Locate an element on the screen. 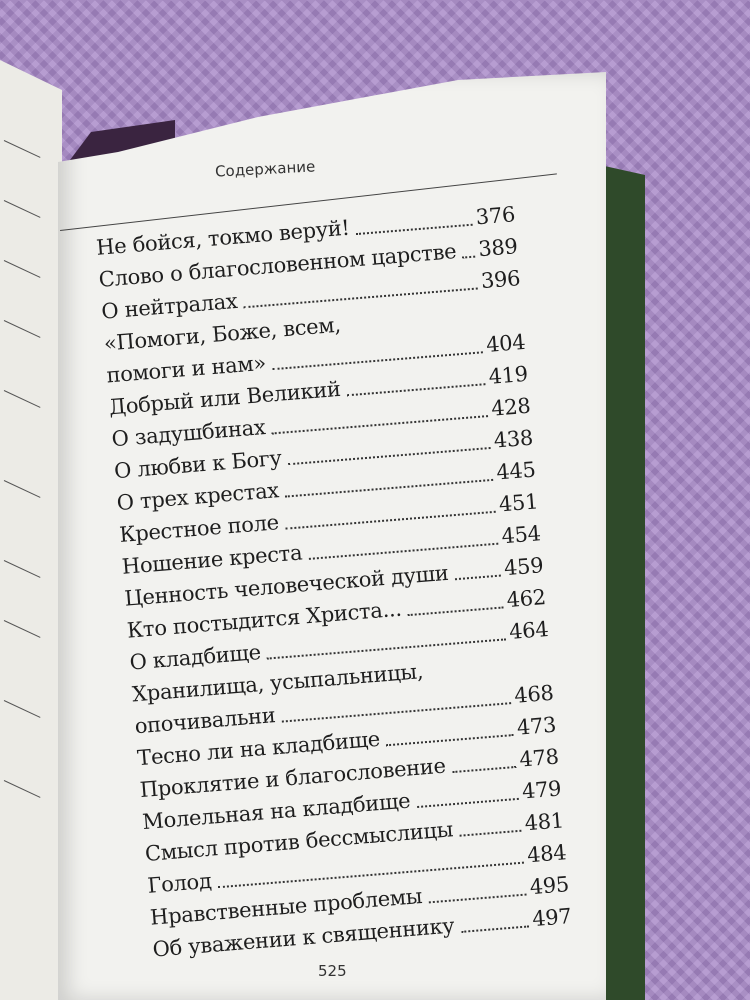 This screenshot has height=1000, width=750. toc-entry-page: 451 is located at coordinates (518, 503).